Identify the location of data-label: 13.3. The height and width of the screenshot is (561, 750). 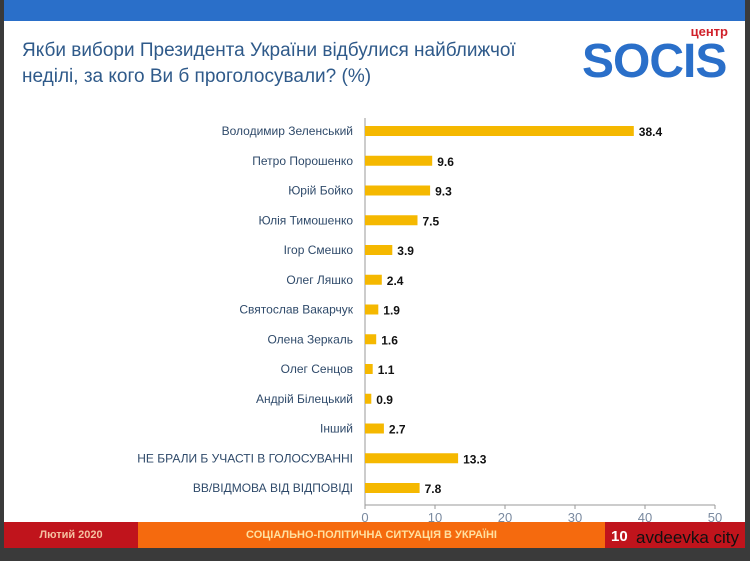
(475, 459).